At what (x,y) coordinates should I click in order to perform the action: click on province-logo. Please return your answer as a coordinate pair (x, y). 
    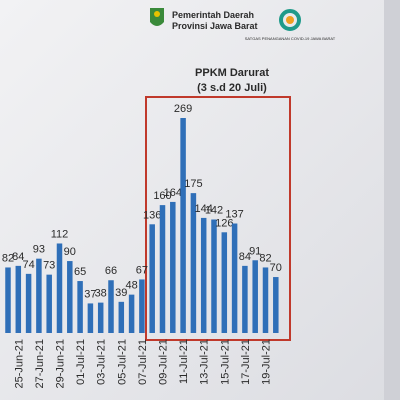
    Looking at the image, I should click on (157, 17).